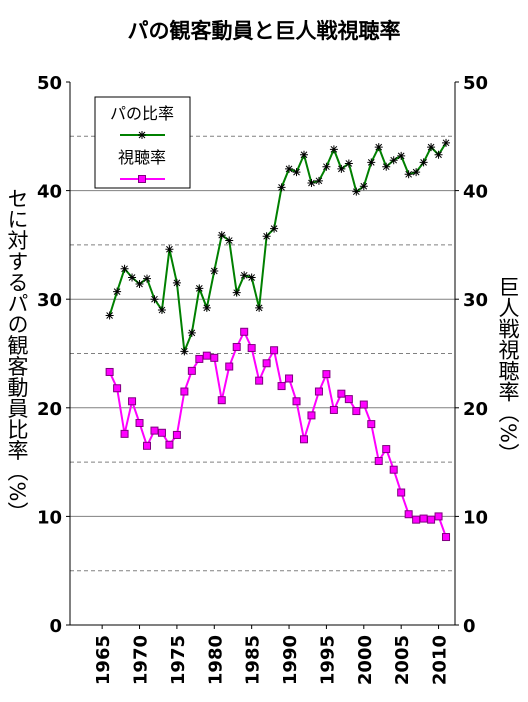 Image resolution: width=528 pixels, height=702 pixels. Describe the element at coordinates (215, 660) in the screenshot. I see `x-tick-label: 1980` at that location.